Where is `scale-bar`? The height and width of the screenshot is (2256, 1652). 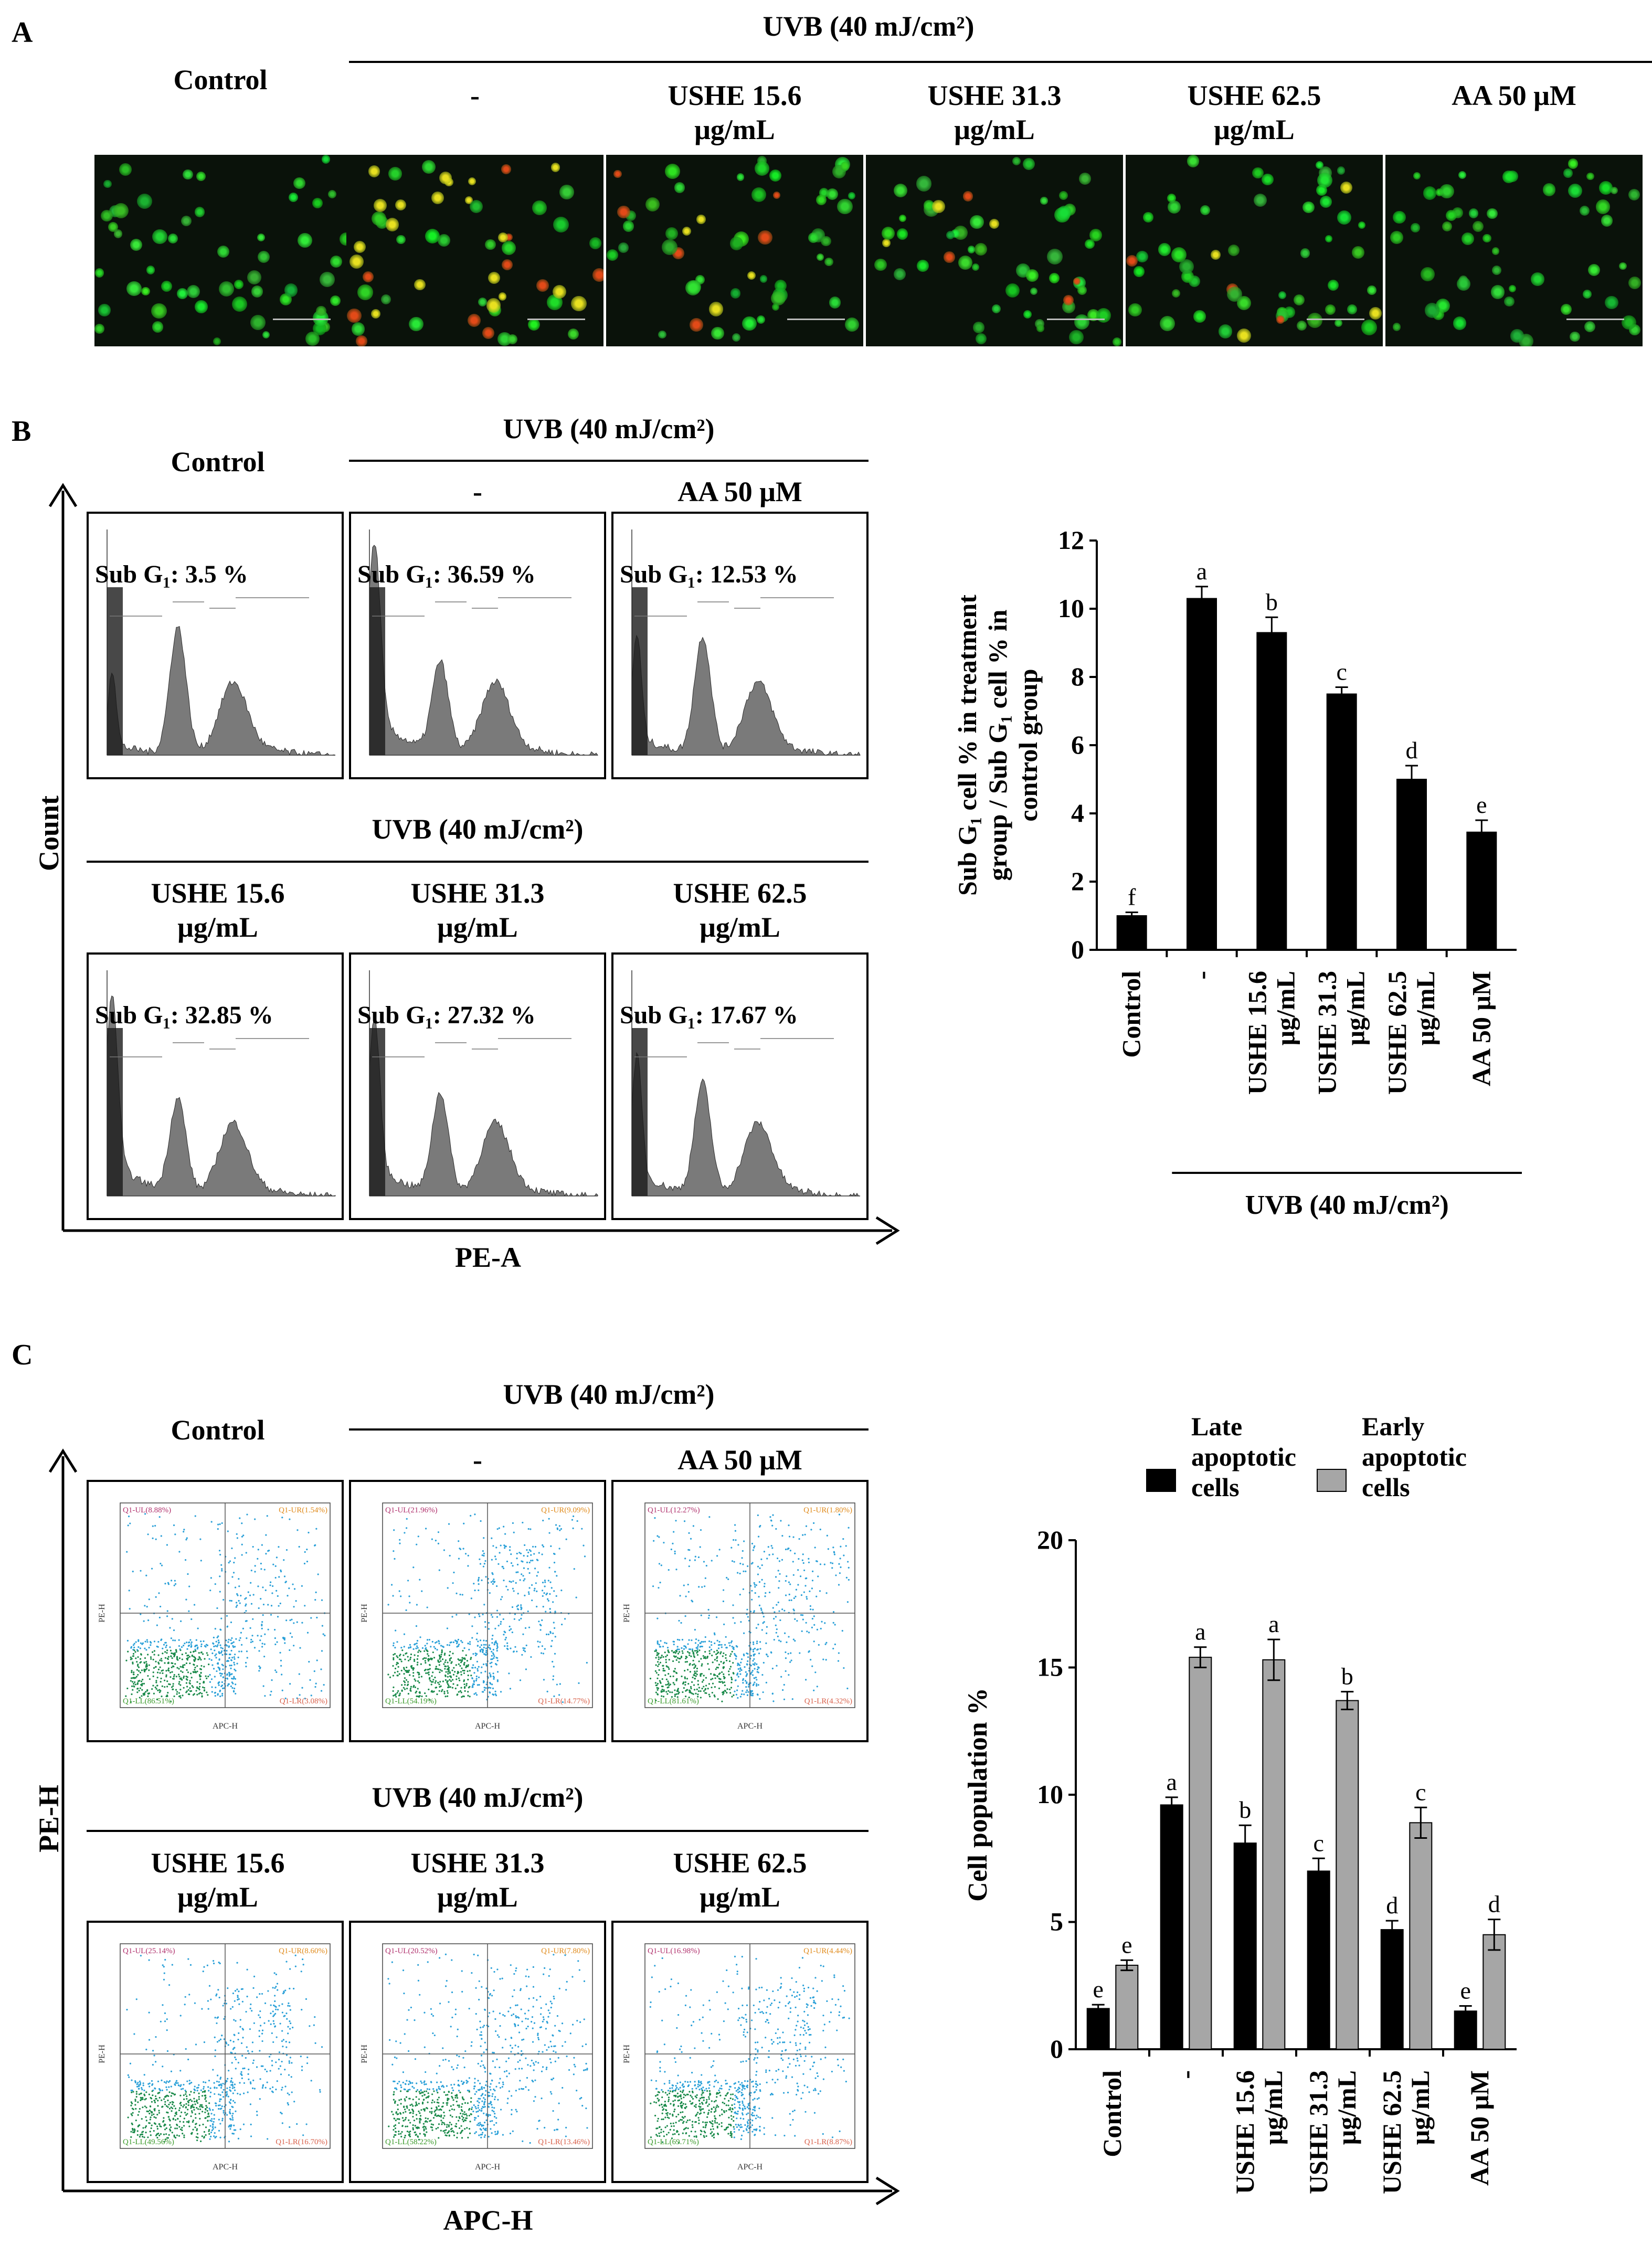 scale-bar is located at coordinates (1335, 319).